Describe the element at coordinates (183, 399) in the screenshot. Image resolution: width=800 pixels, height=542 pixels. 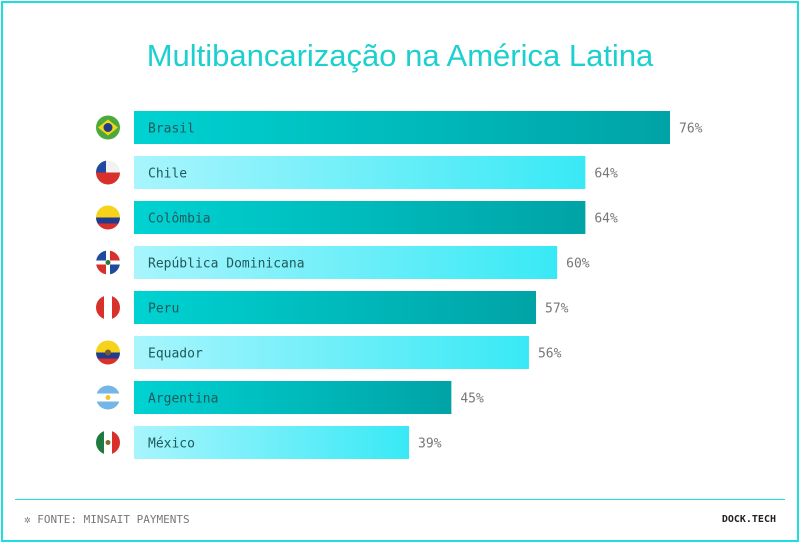
I see `bar-category-label: Argentina` at that location.